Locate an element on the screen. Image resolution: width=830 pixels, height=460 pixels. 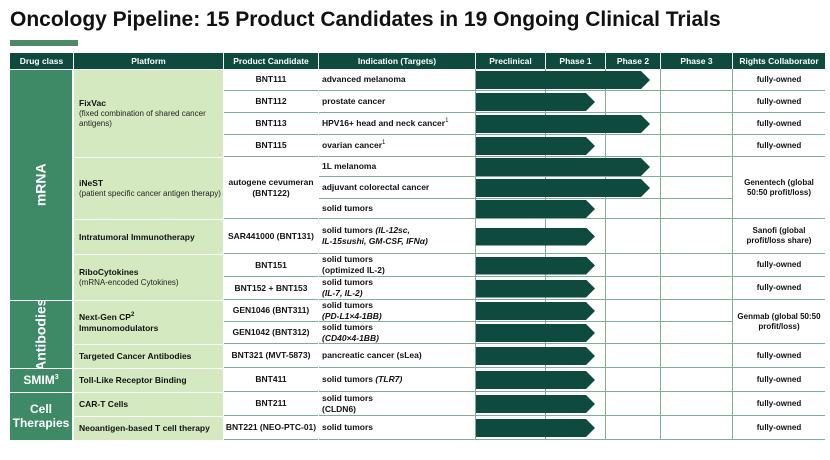
indication: HPV16+ head and neck cancer1 is located at coordinates (397, 124).